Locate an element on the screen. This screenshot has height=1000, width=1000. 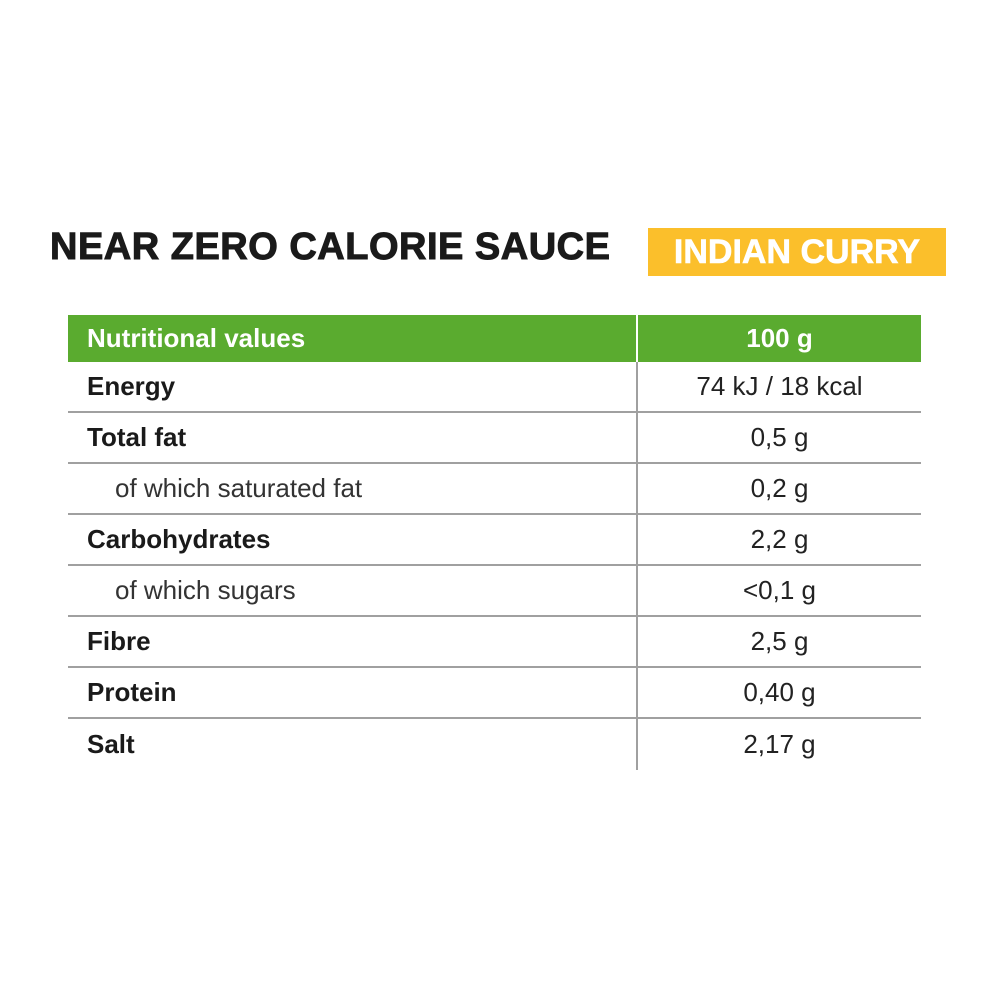
row-label: Energy is located at coordinates (131, 386).